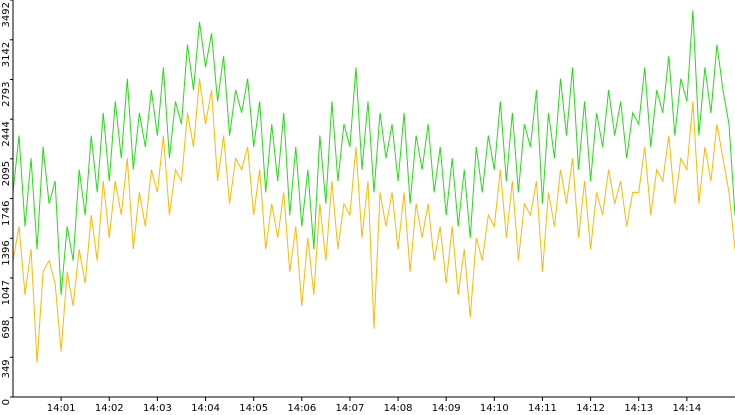 The height and width of the screenshot is (415, 735). I want to click on y-tick-label: 3492, so click(6, 14).